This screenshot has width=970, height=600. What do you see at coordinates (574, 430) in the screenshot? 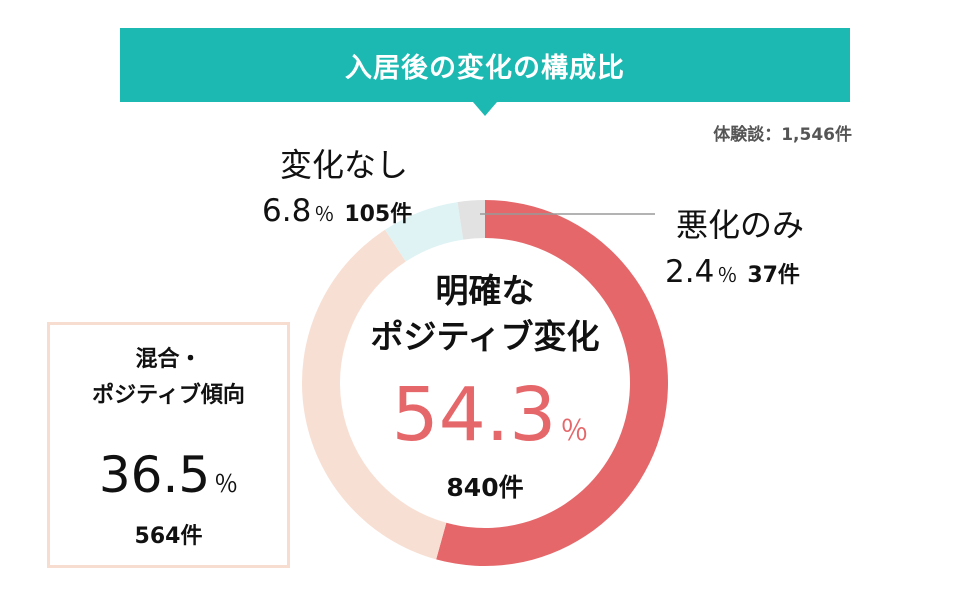
I see `positive-percent-sign: ％` at bounding box center [574, 430].